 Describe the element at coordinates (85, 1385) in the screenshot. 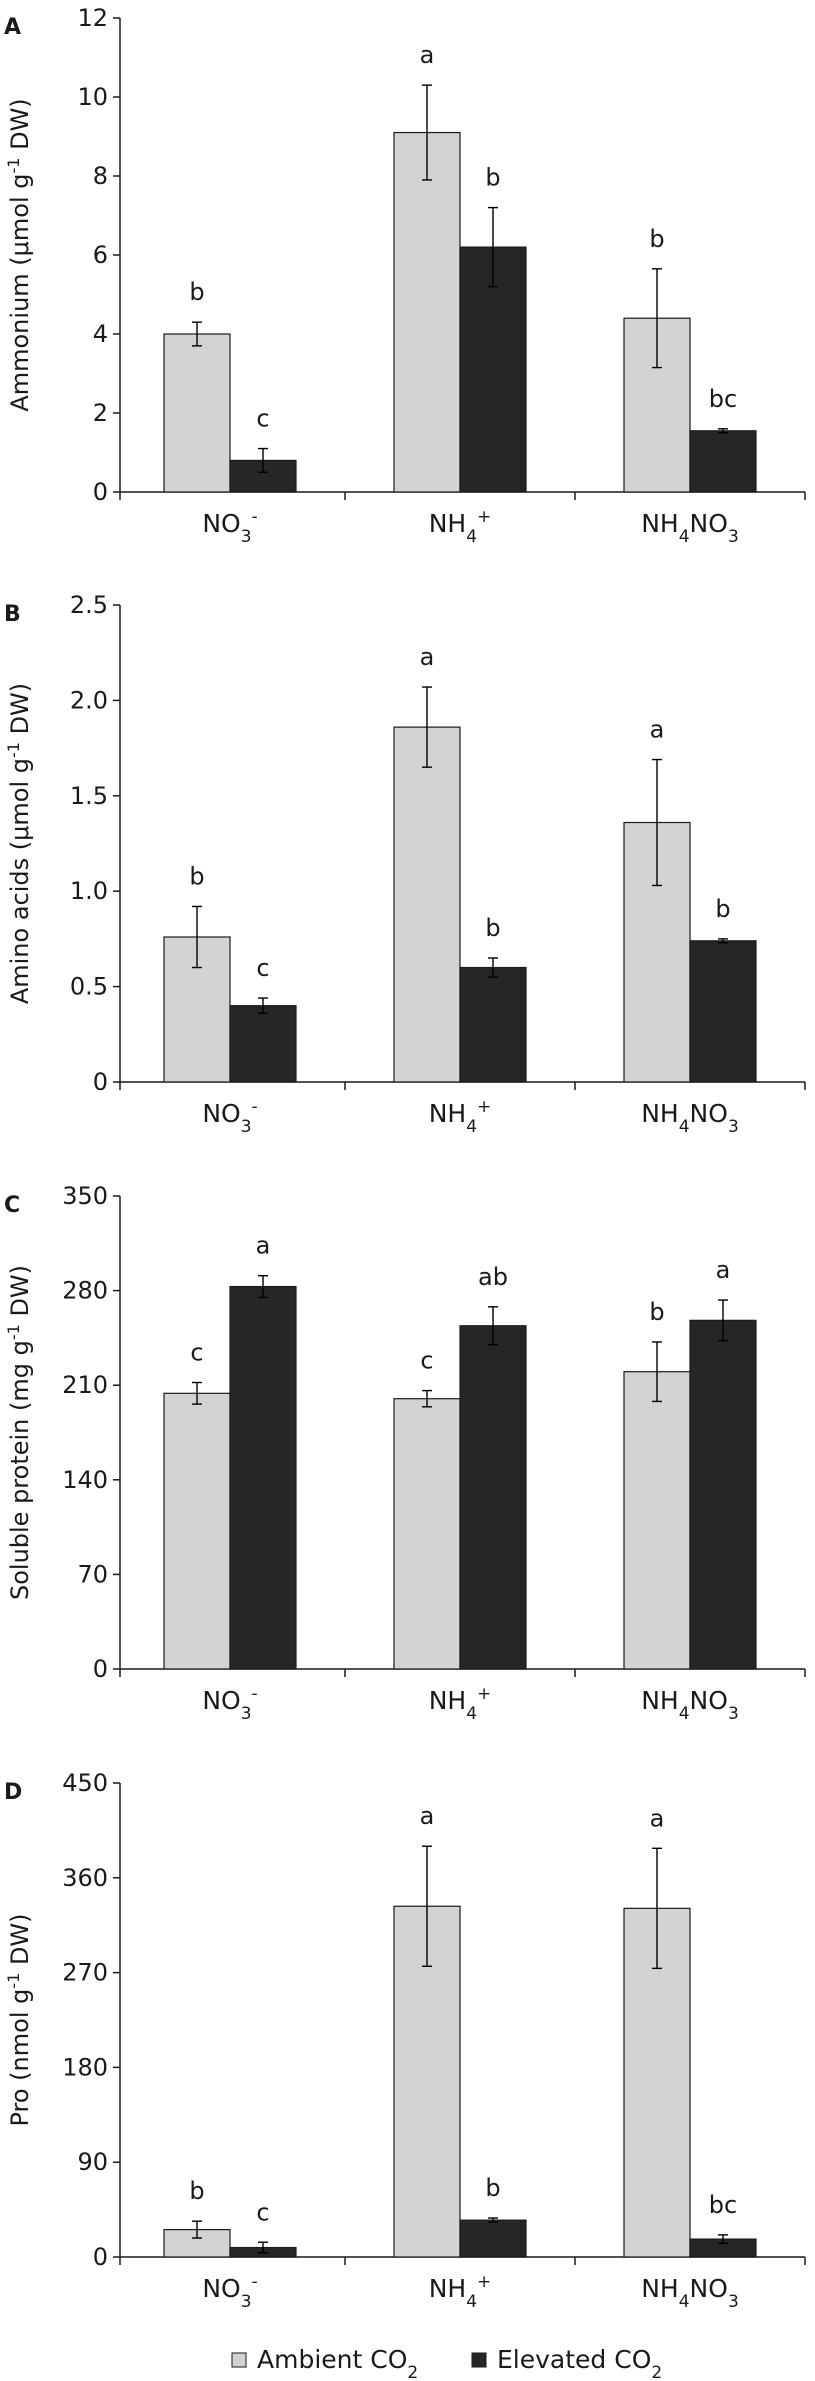

I see `y-tick-label: 210` at that location.